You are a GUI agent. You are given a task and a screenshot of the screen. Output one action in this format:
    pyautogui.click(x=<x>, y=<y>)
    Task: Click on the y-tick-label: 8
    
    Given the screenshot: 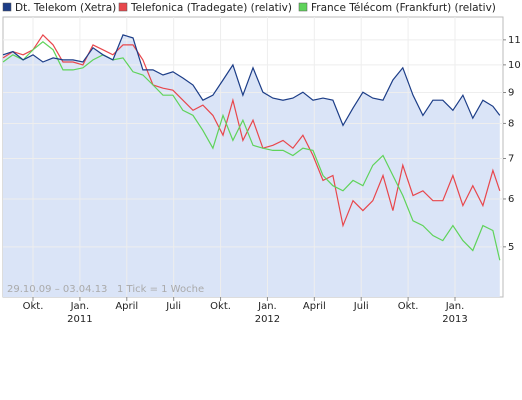 What is the action you would take?
    pyautogui.click(x=511, y=123)
    